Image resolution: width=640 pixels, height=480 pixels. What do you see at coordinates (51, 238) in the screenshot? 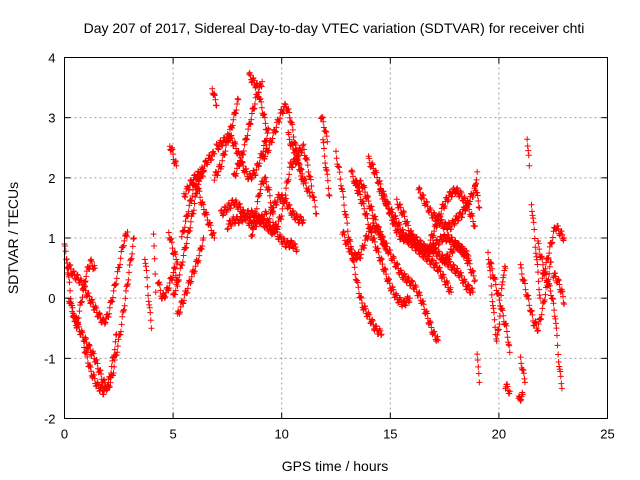
I see `y-tick-label: 1` at bounding box center [51, 238].